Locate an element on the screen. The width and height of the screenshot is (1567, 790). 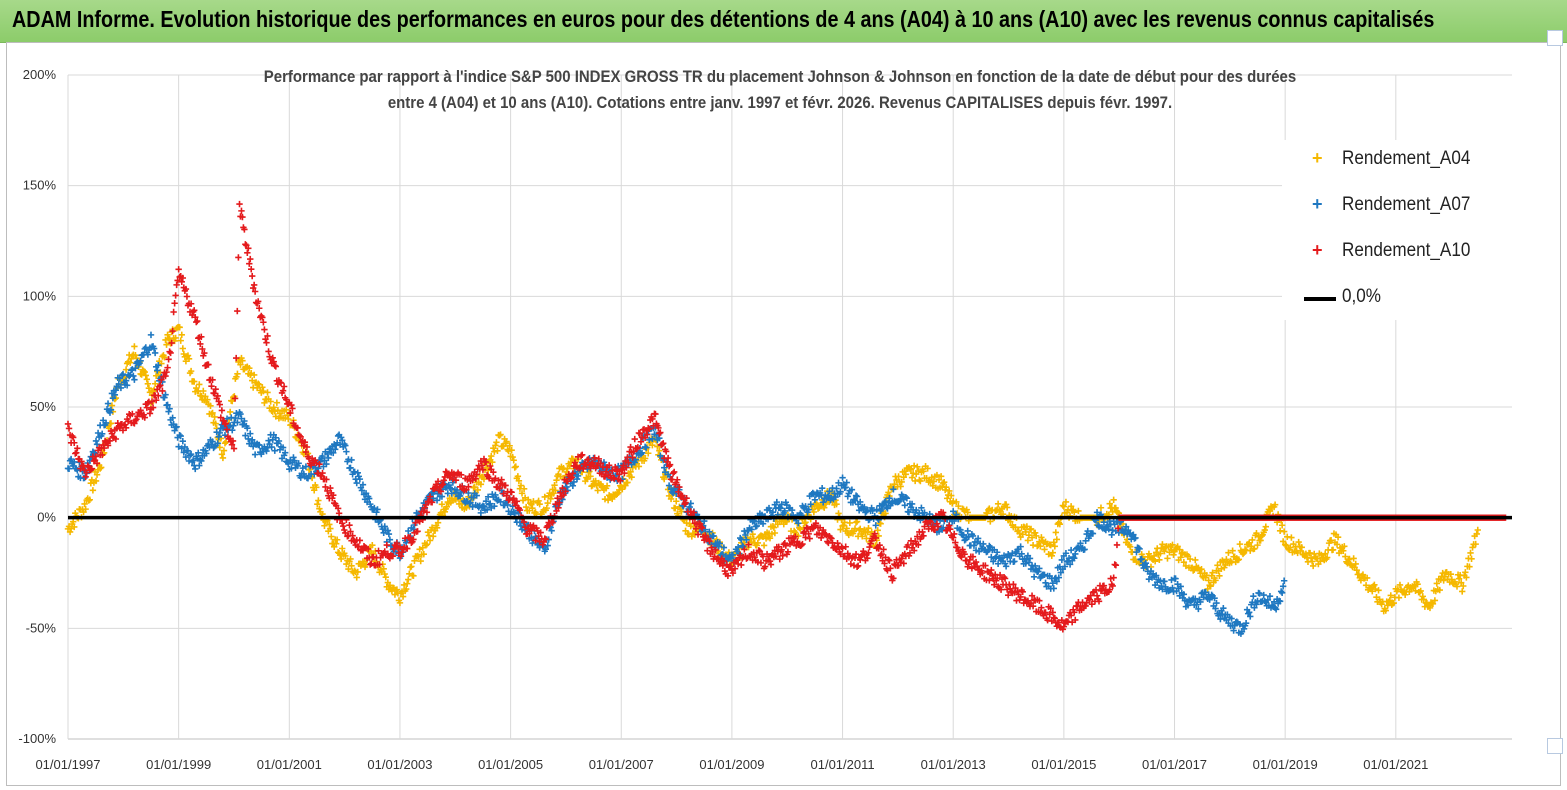
resize-handle-bottom-right is located at coordinates (1555, 746).